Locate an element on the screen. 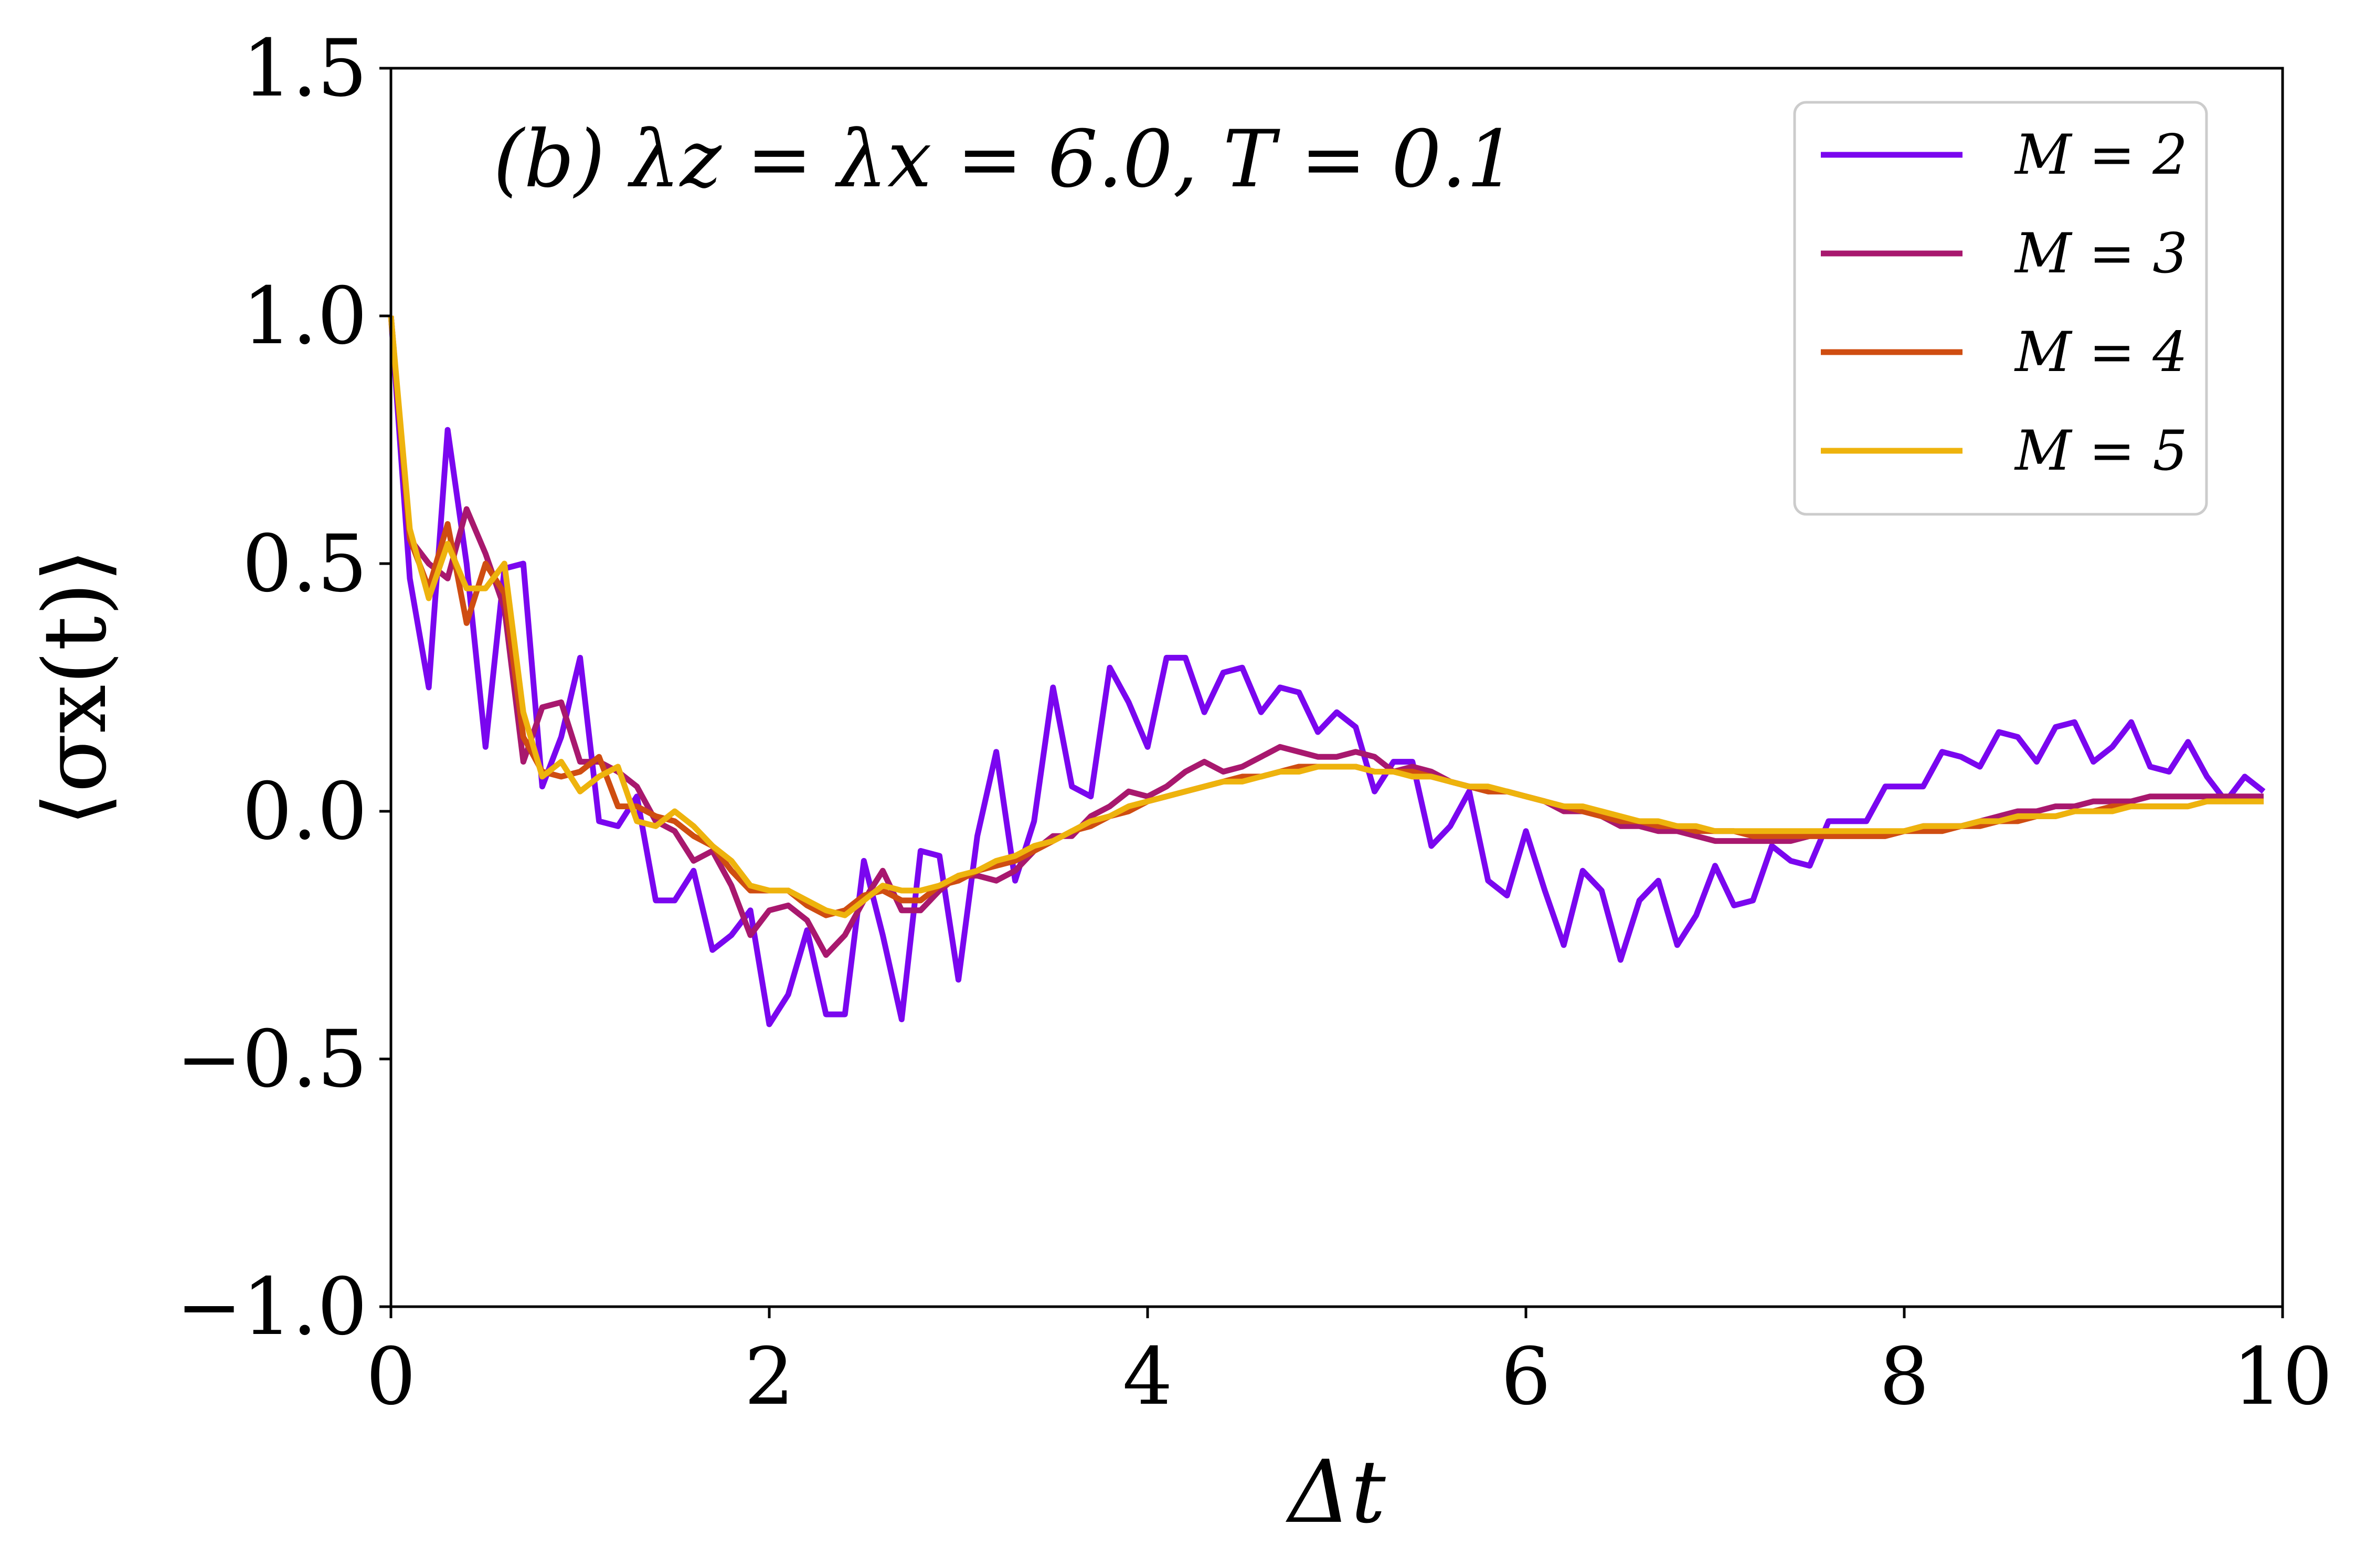 This screenshot has width=2355, height=1568. x-tick-label: 10 is located at coordinates (2283, 1377).